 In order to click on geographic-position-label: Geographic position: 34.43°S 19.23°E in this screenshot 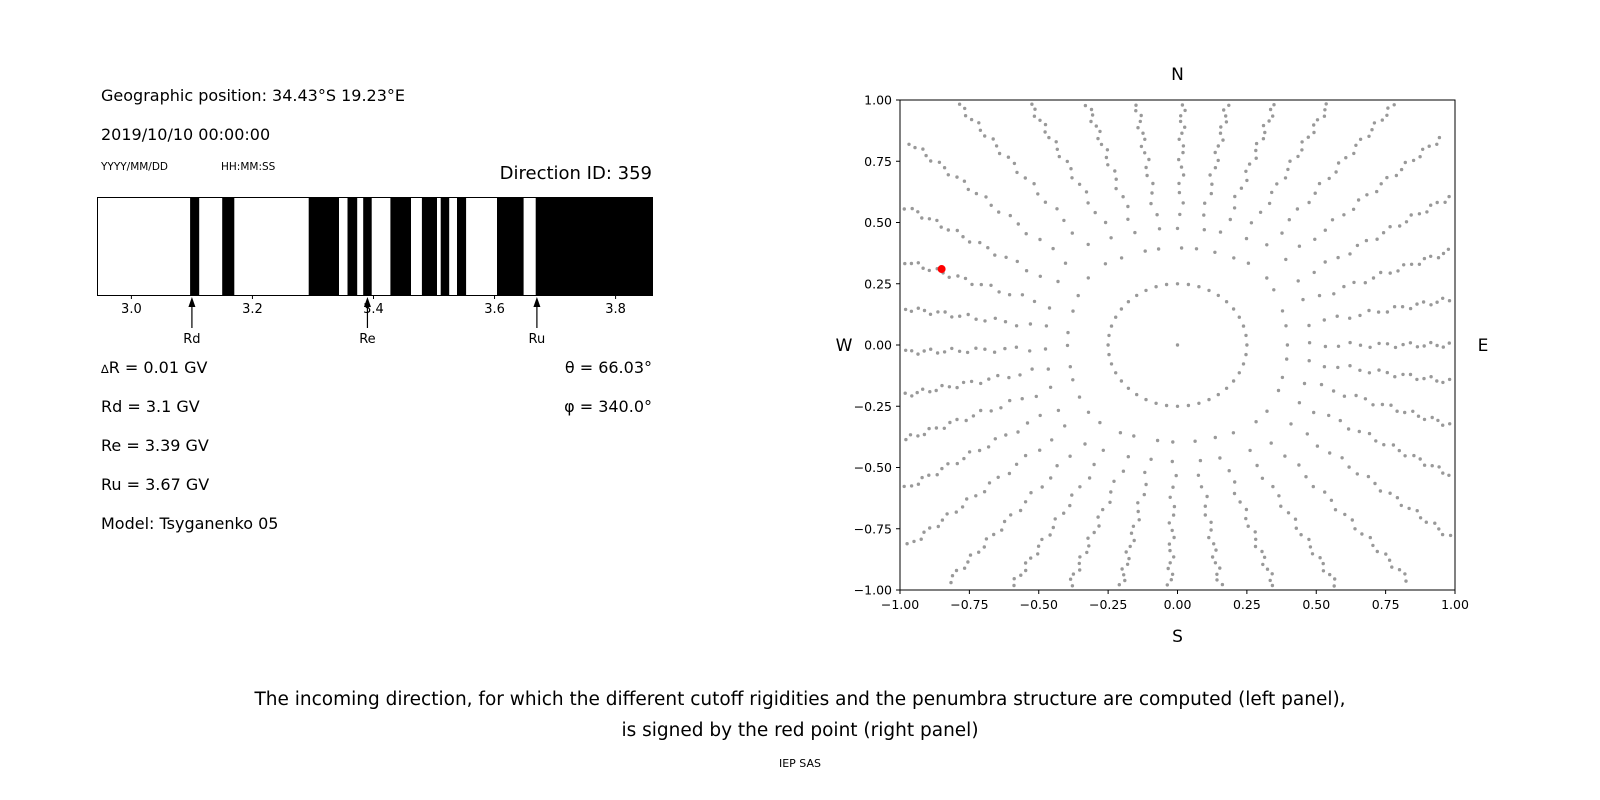, I will do `click(253, 95)`.